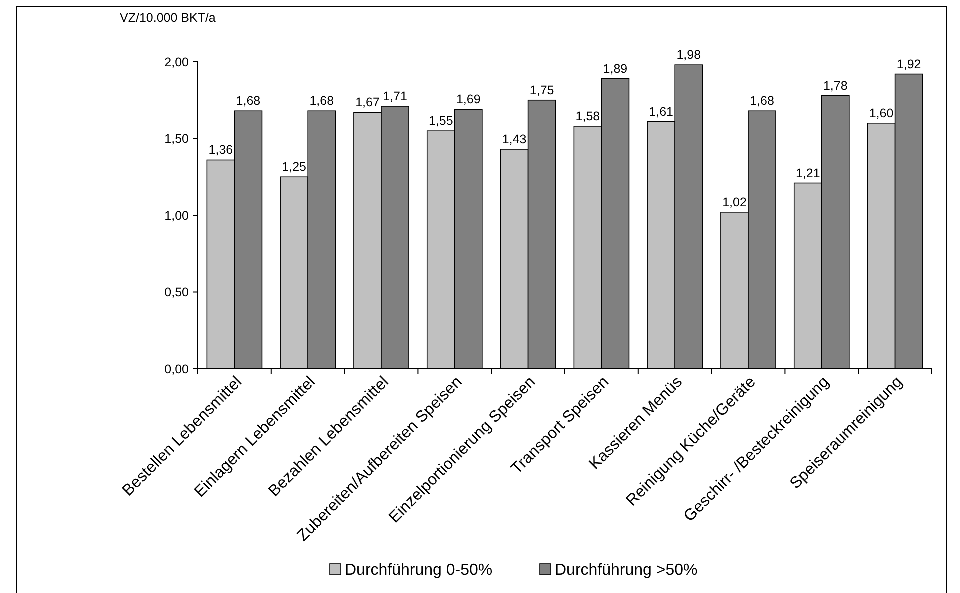  I want to click on y-tick-label: 0,50, so click(177, 293).